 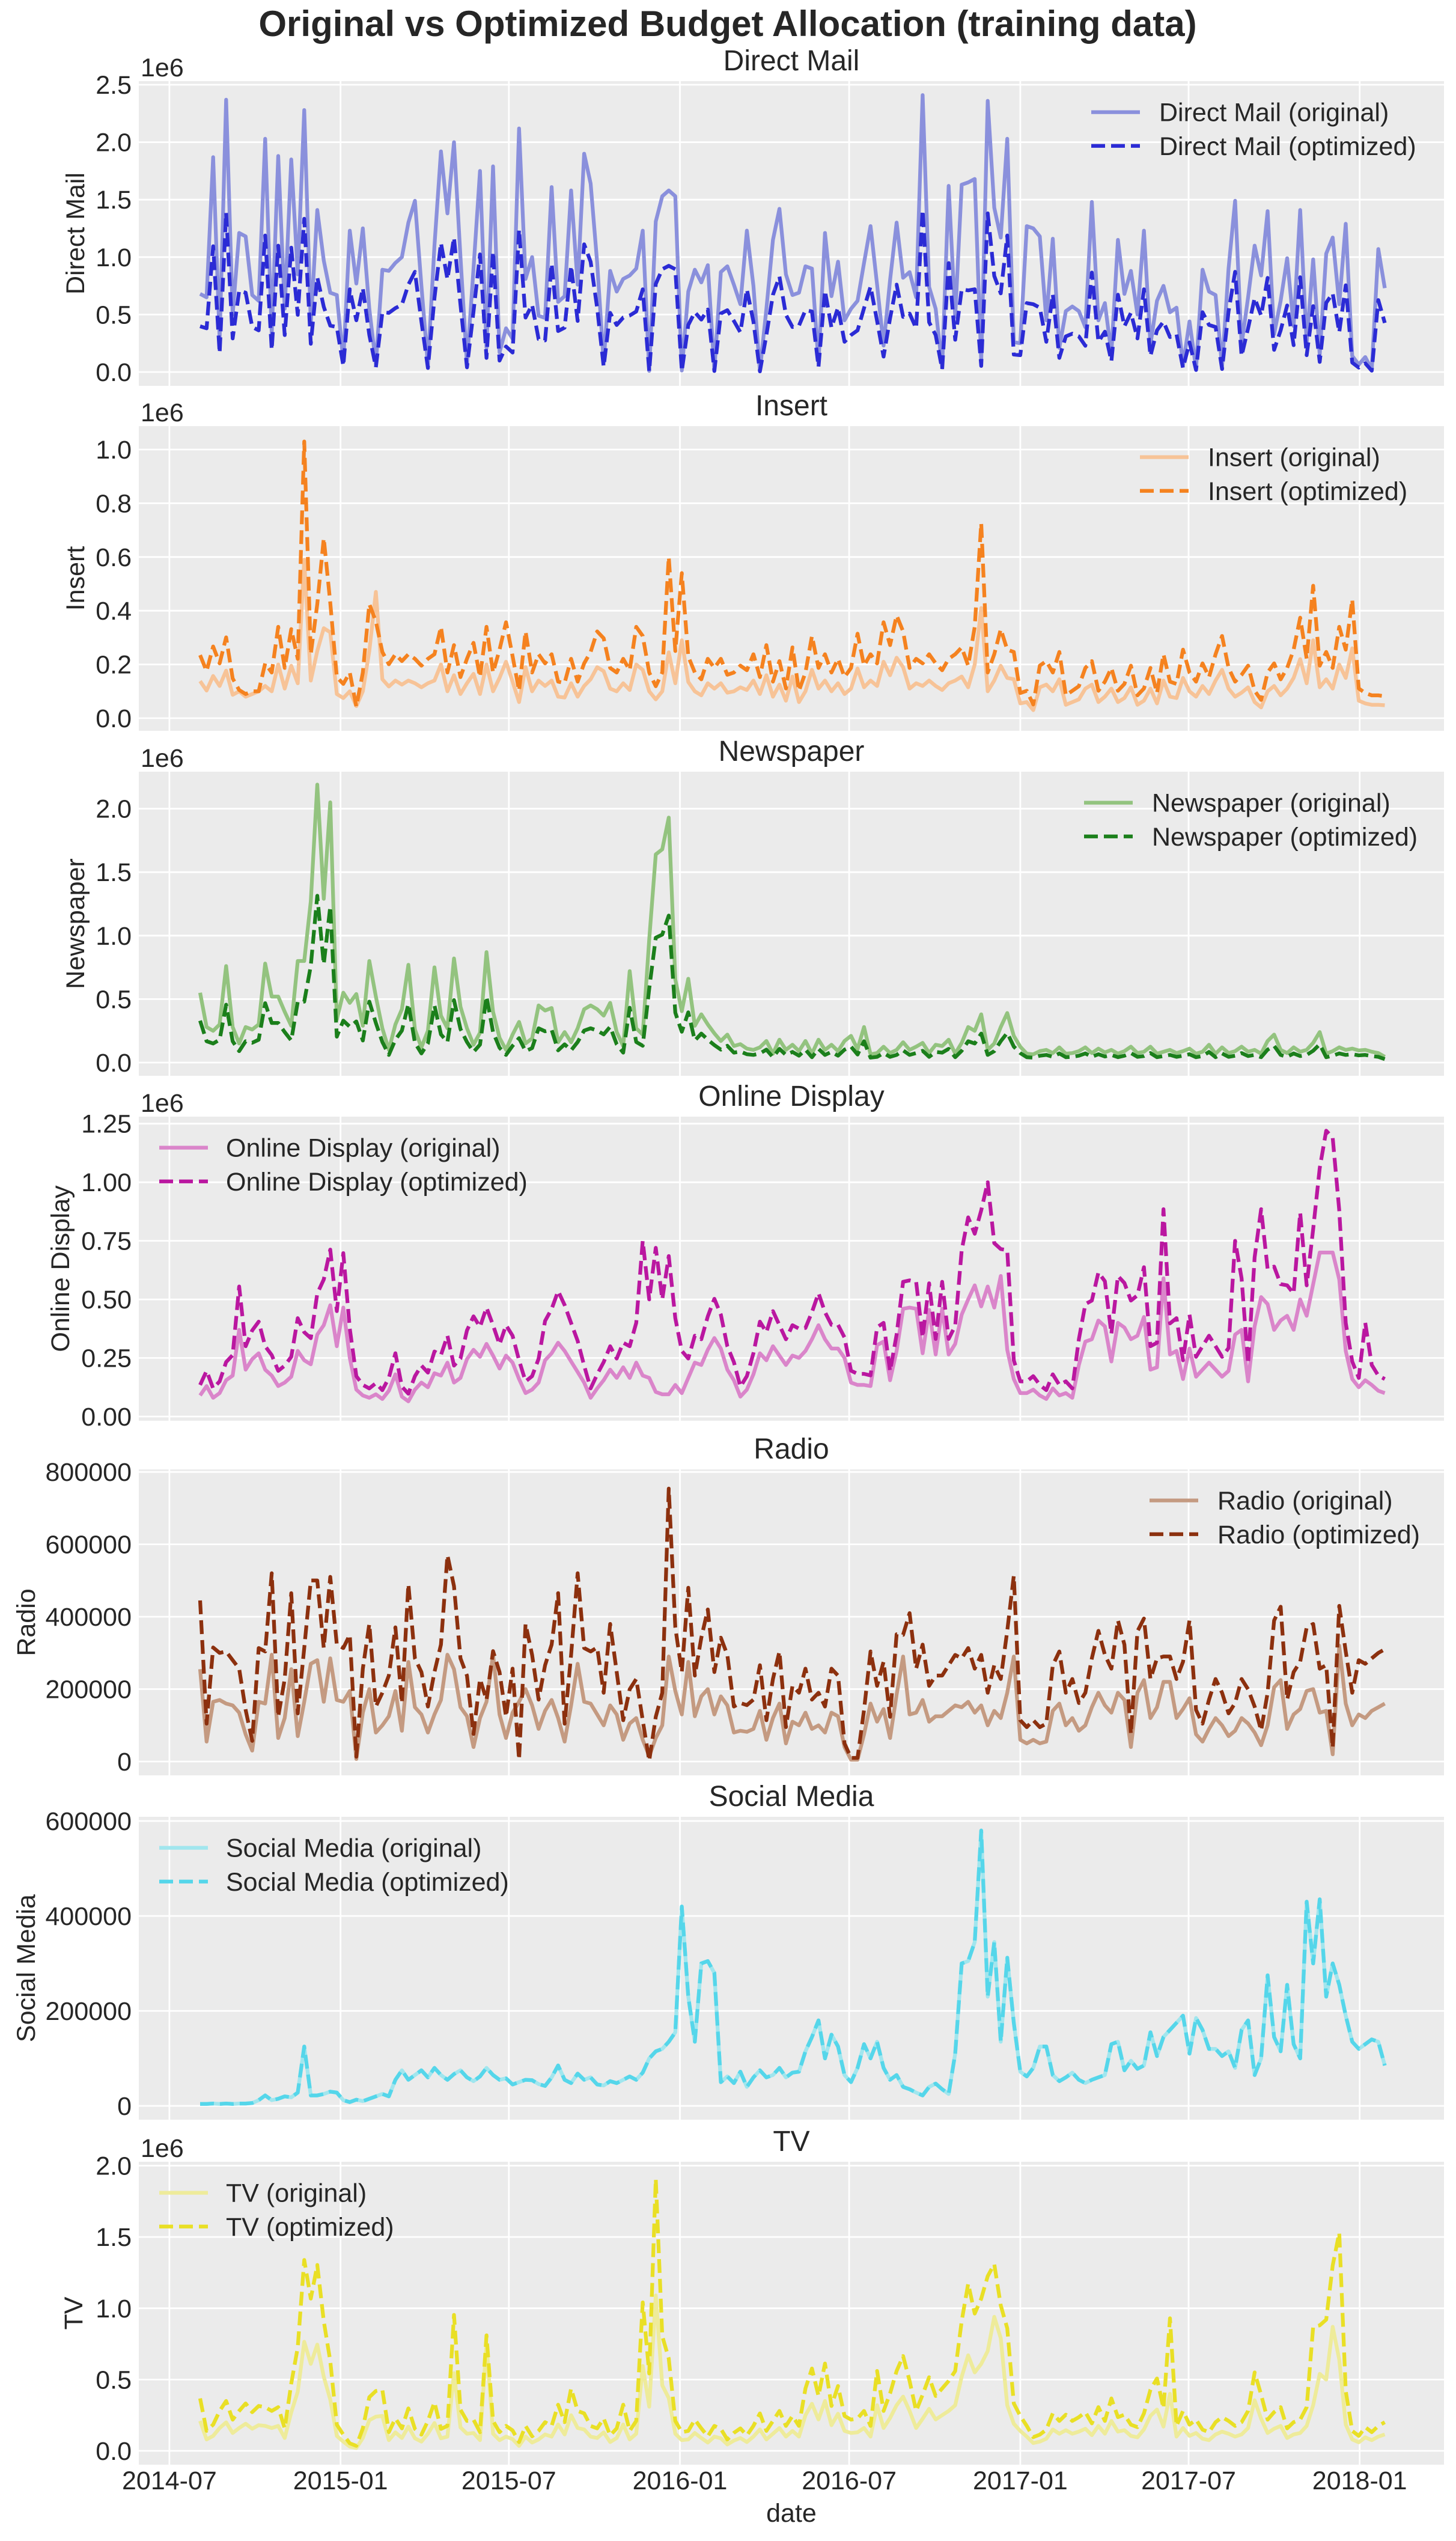 I want to click on svg-text: Newspaper (optimized), so click(x=1285, y=837).